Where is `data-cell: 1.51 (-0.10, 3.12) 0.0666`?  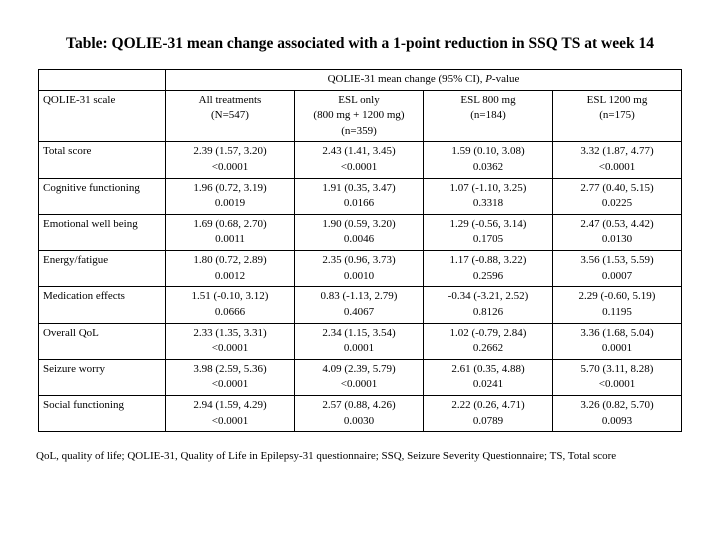 data-cell: 1.51 (-0.10, 3.12) 0.0666 is located at coordinates (229, 305).